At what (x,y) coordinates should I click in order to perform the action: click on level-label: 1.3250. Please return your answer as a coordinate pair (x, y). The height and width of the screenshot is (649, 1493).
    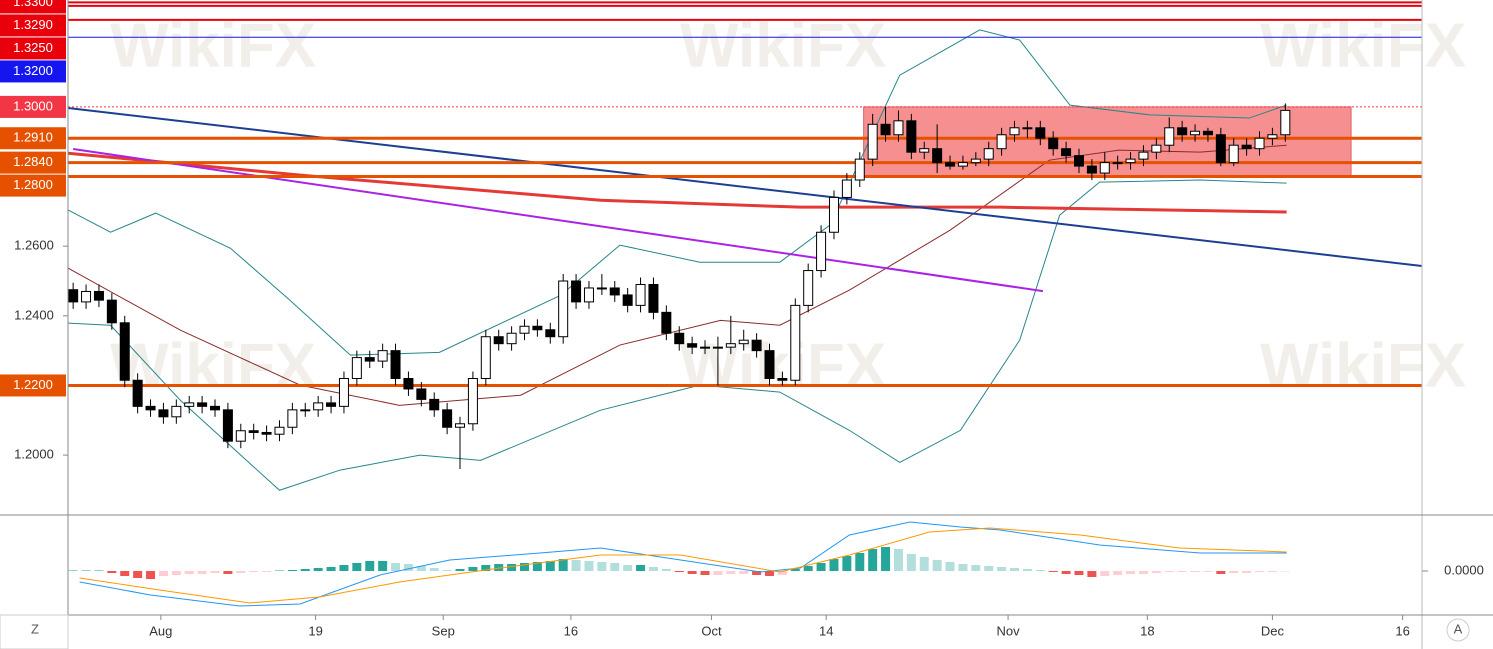
    Looking at the image, I should click on (33, 47).